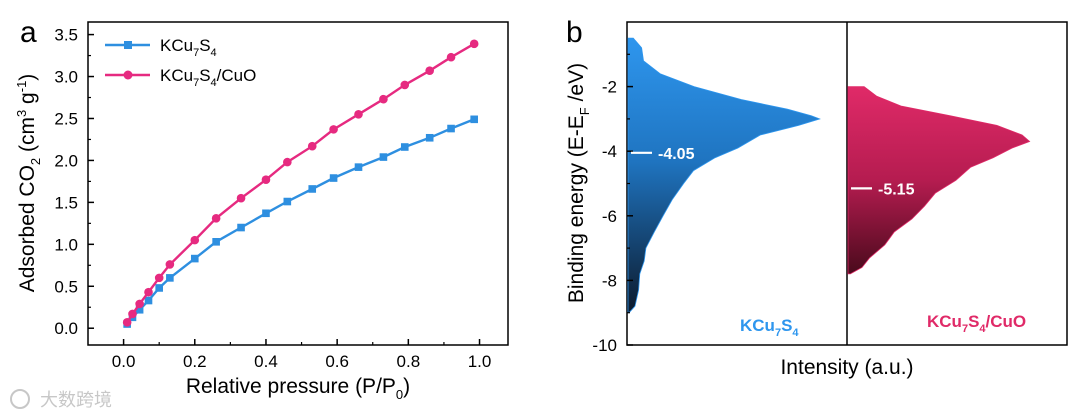  I want to click on y-tick-label: 3.0, so click(66, 77).